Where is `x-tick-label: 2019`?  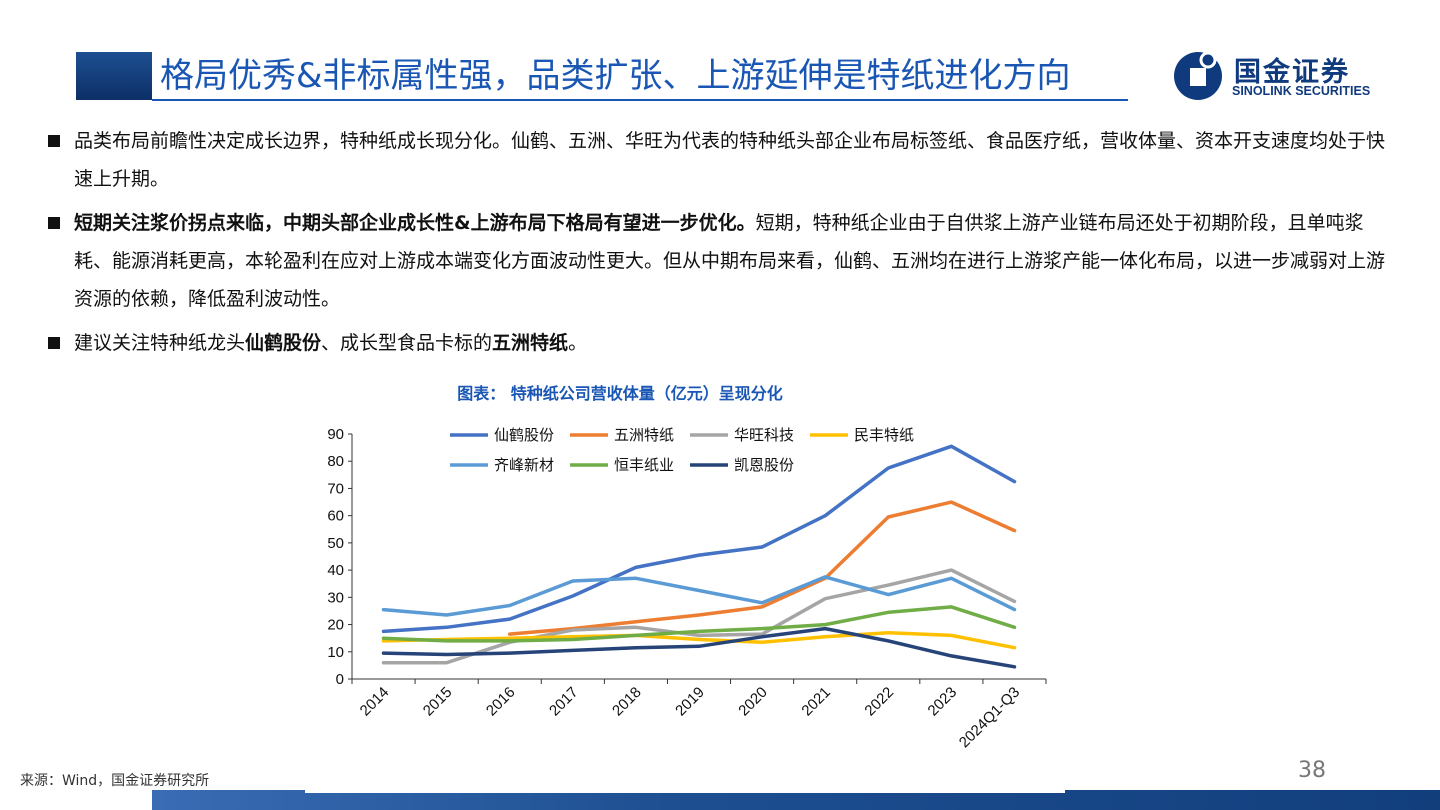
x-tick-label: 2019 is located at coordinates (690, 702).